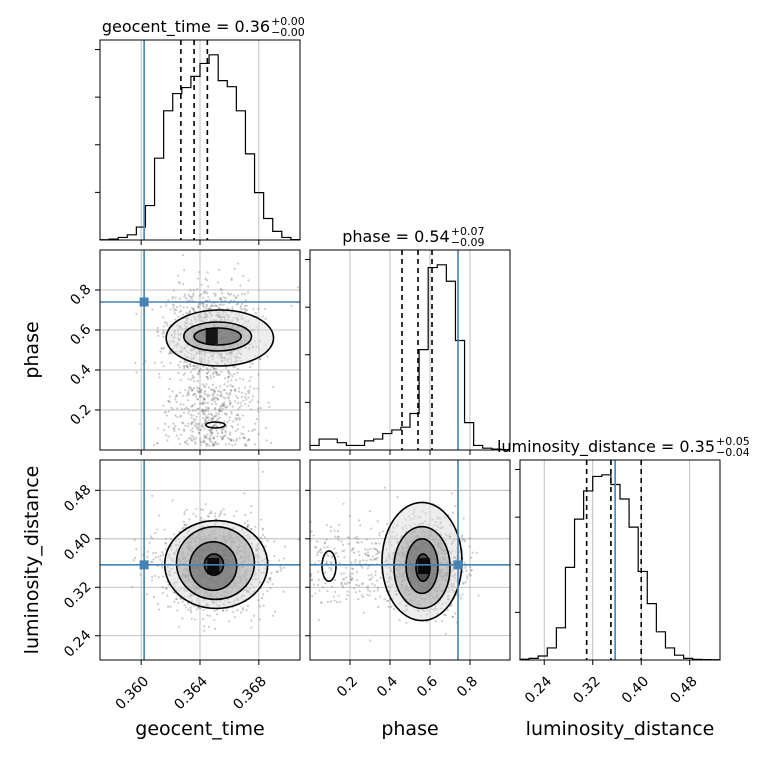 Image resolution: width=760 pixels, height=760 pixels. I want to click on hist-panel-phase: phase = 0.54 +0.07−0.09, so click(408, 340).